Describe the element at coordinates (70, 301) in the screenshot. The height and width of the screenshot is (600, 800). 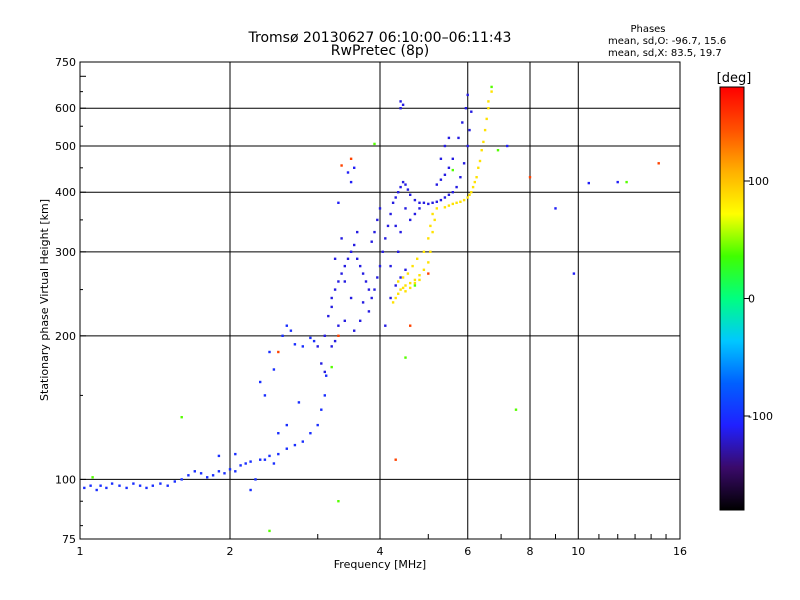
I see `y-axis-ticks: 75 100 200 300 400 500 600 750` at that location.